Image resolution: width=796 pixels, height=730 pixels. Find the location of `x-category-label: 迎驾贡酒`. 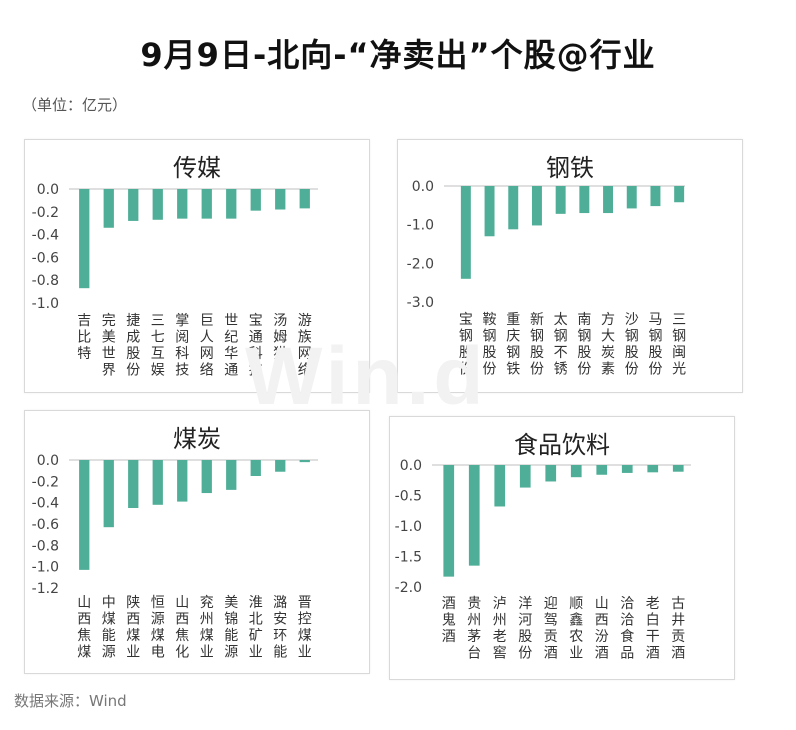

x-category-label: 迎驾贡酒 is located at coordinates (551, 629).